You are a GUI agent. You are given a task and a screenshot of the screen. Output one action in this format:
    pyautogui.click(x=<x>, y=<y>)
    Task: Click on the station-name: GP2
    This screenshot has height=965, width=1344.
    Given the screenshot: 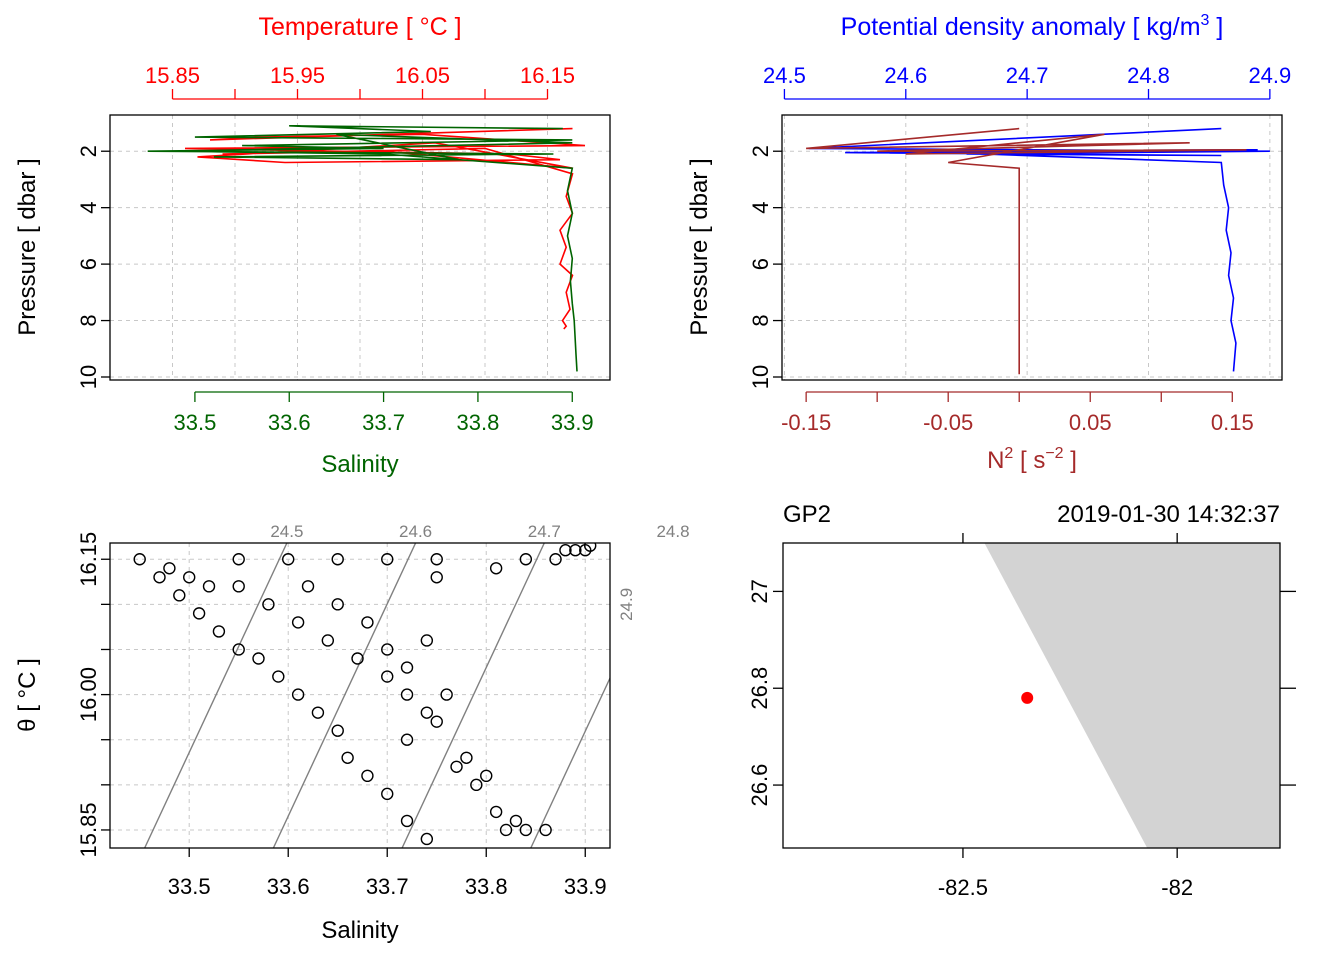 What is the action you would take?
    pyautogui.click(x=807, y=514)
    